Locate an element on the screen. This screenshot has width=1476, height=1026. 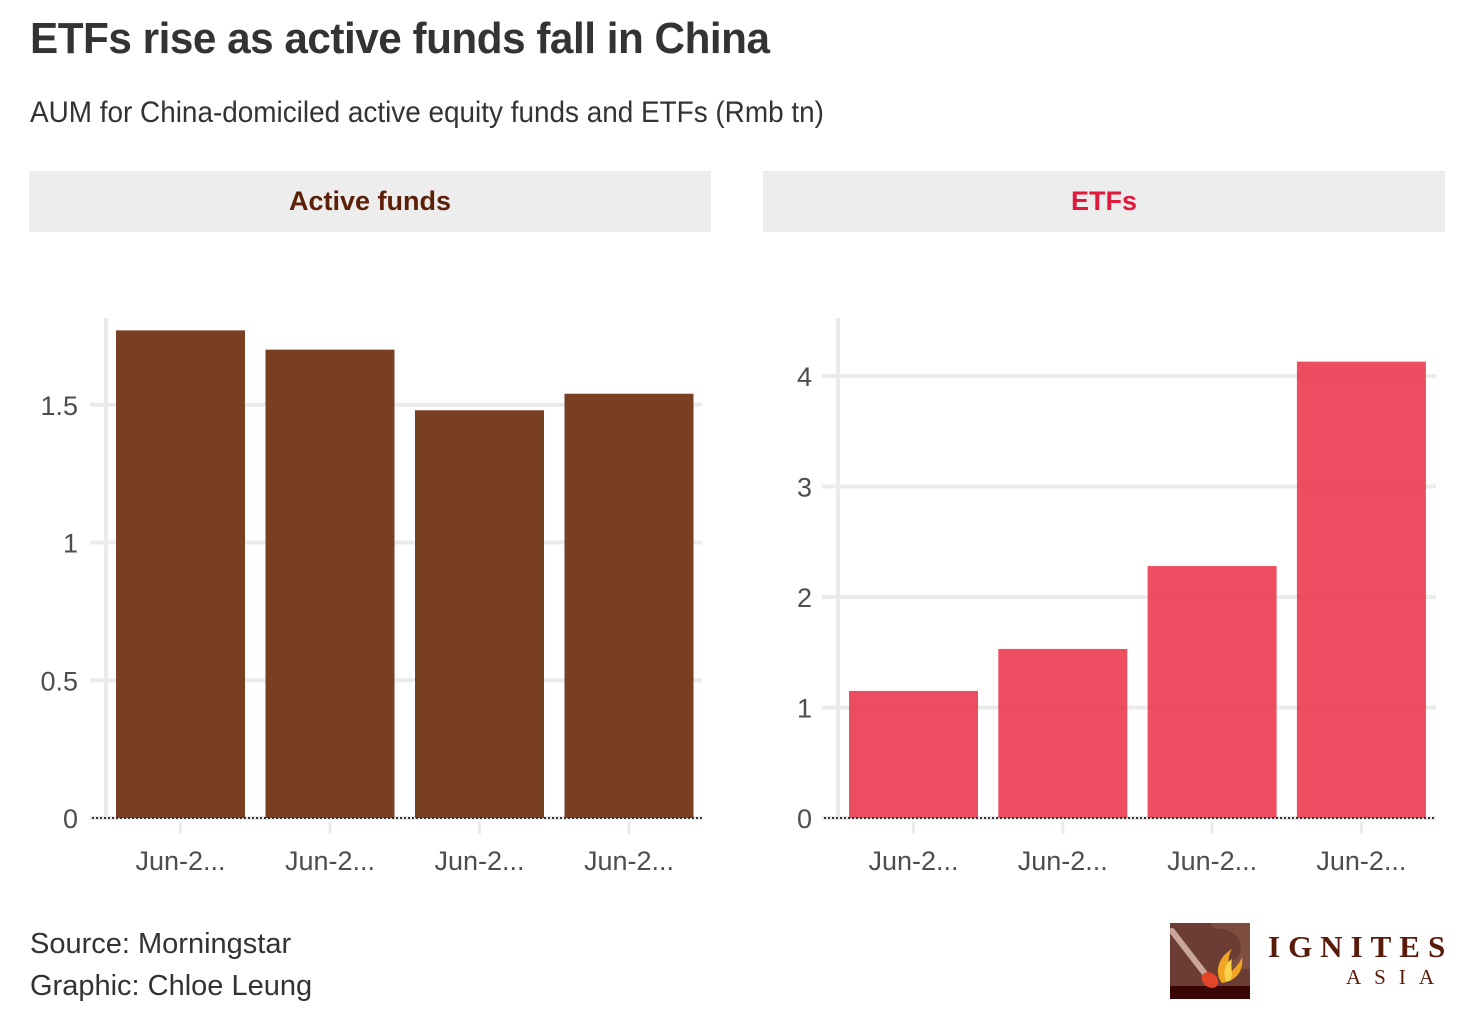
etf-y-tick-label: 4 is located at coordinates (804, 377).